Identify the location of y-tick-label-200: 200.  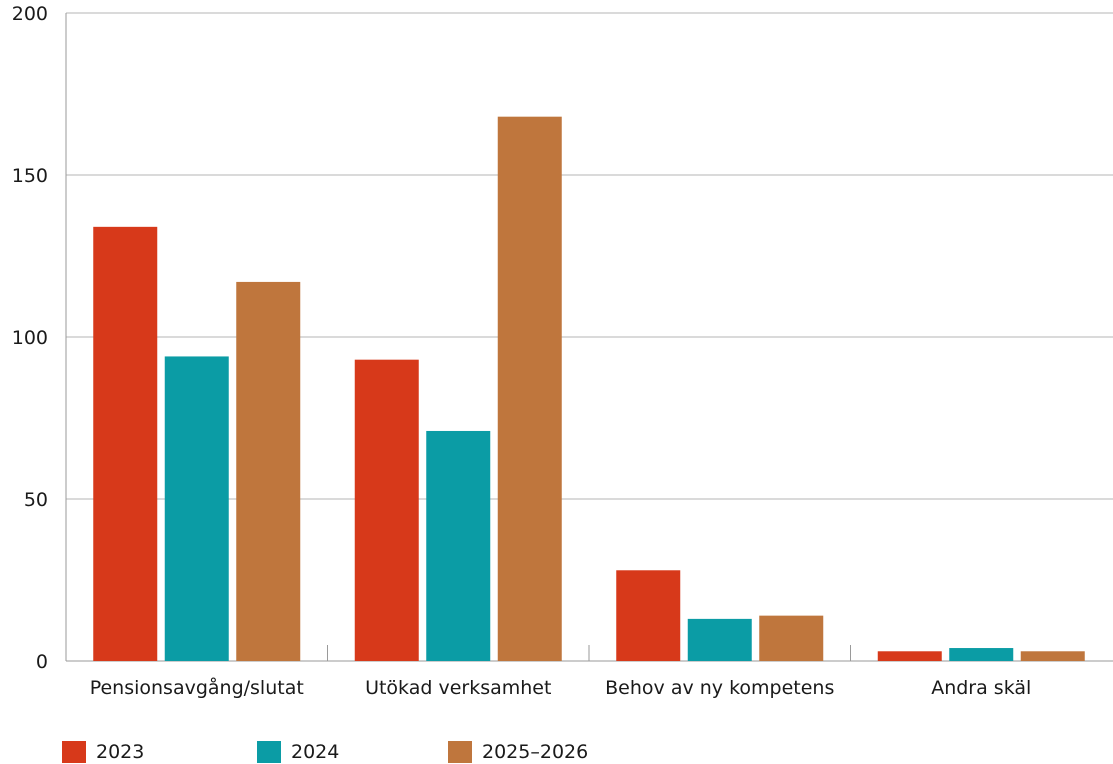
(30, 14).